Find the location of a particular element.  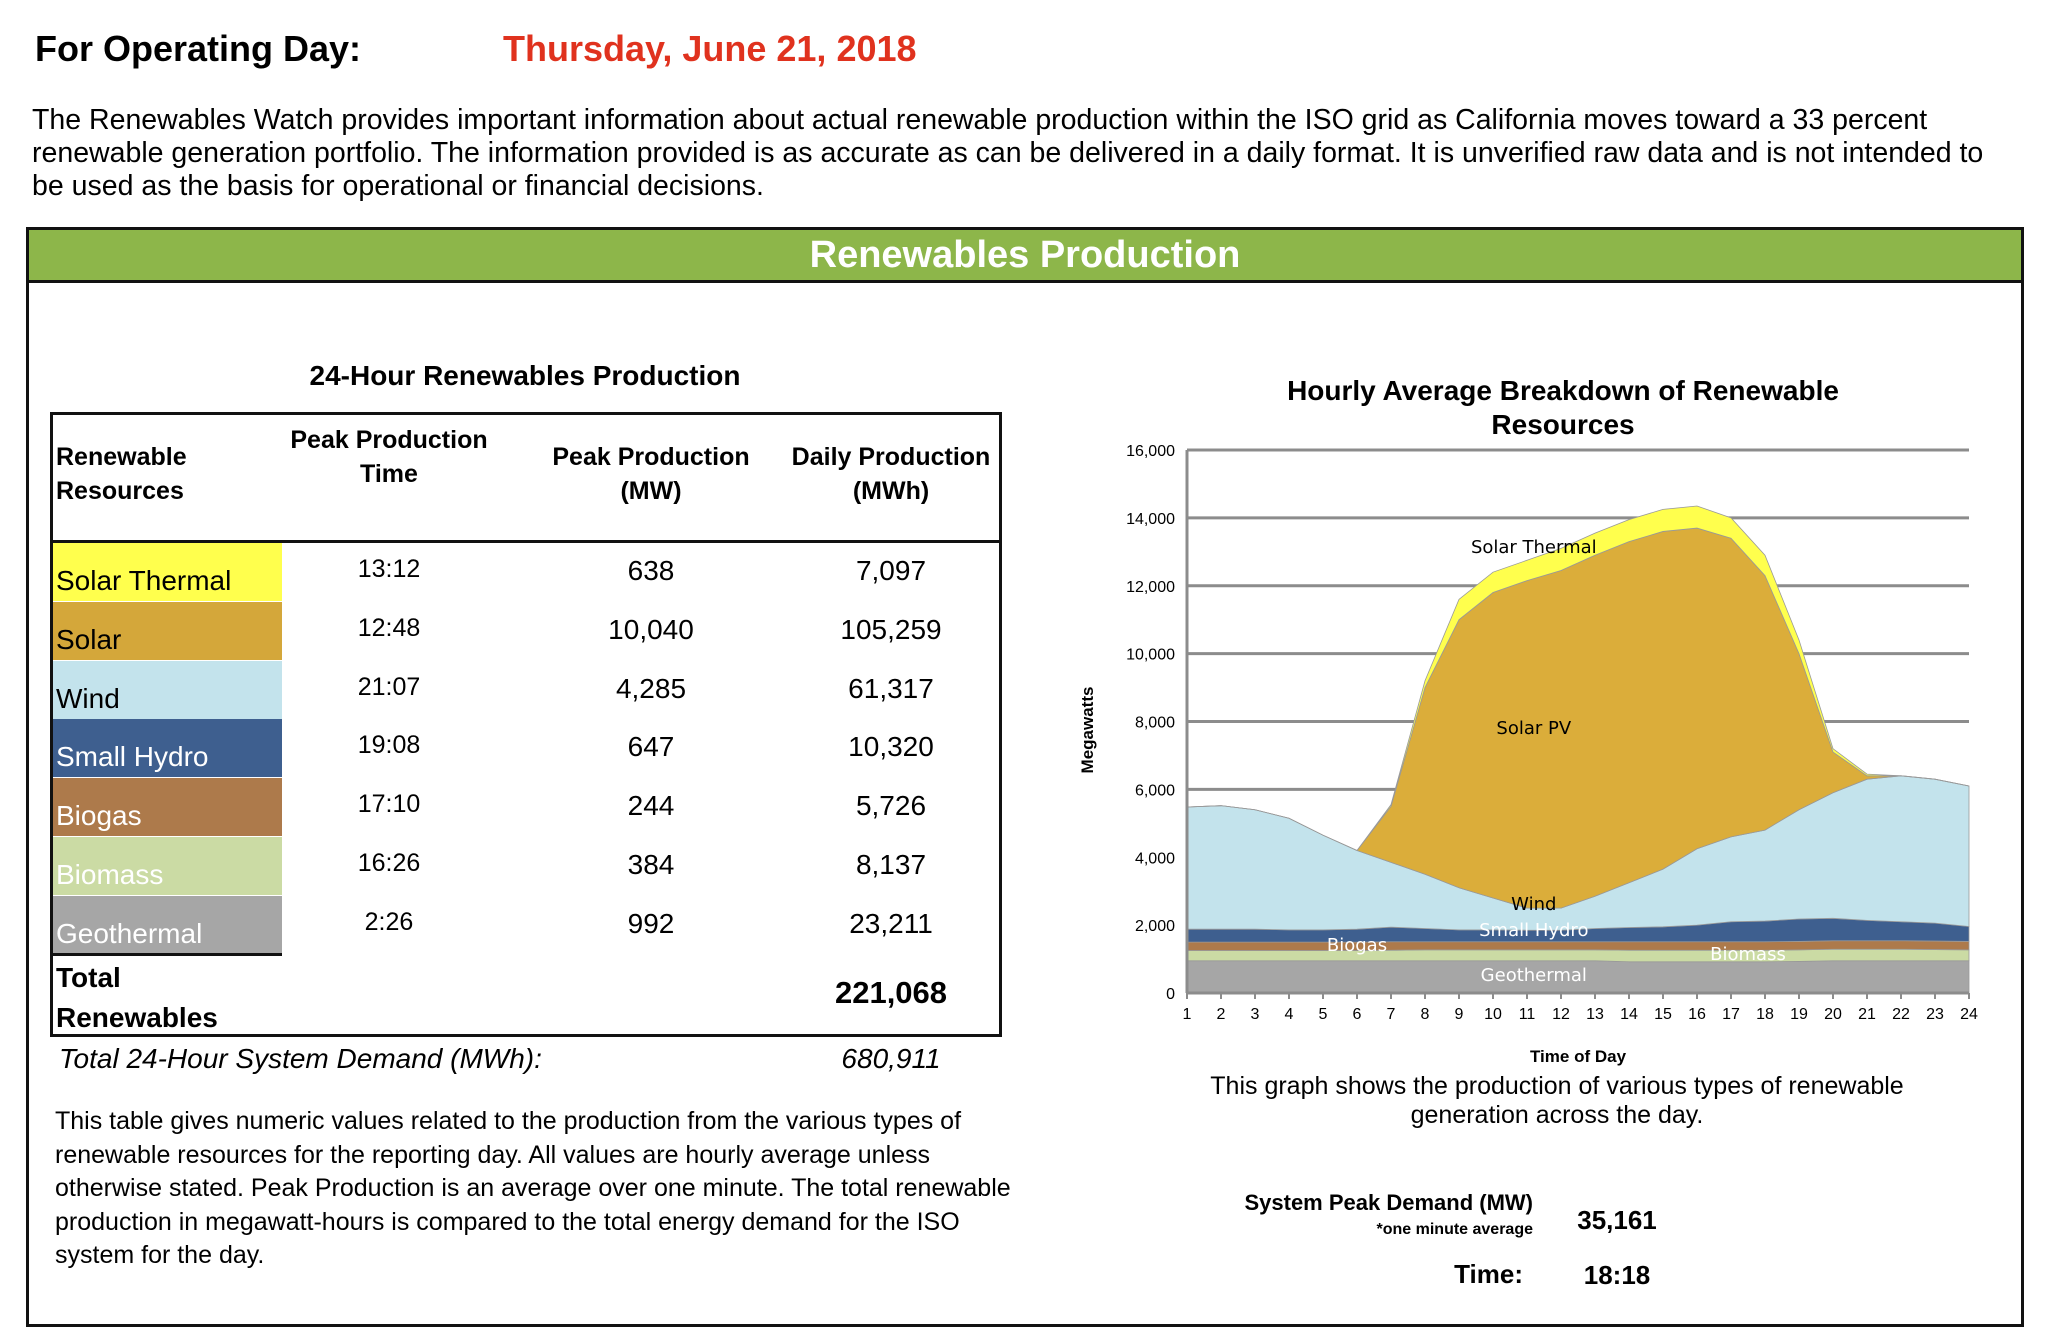

column-header-resource: Renewable Resources is located at coordinates (121, 474).